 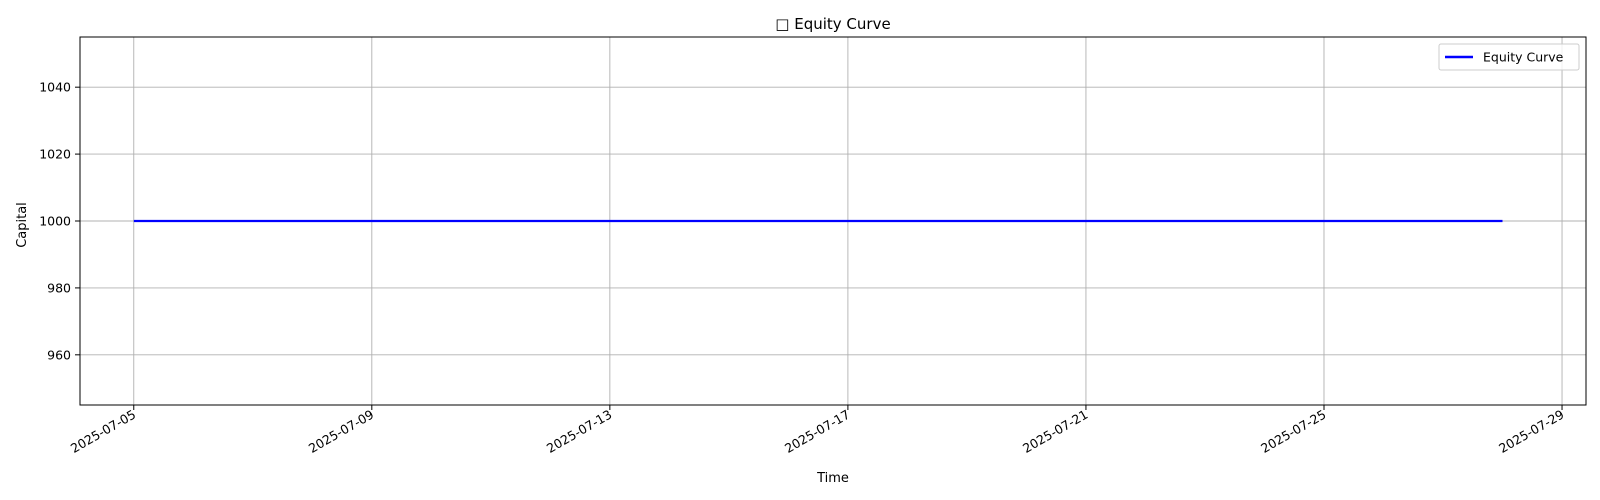 What do you see at coordinates (55, 154) in the screenshot?
I see `y-tick-label: 1020` at bounding box center [55, 154].